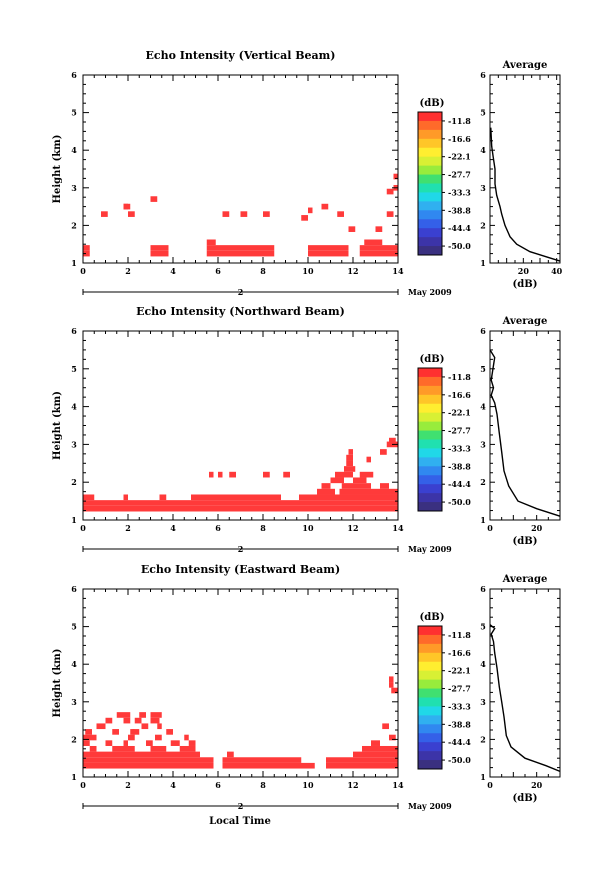 The width and height of the screenshot is (612, 875). I want to click on y-axis-label: Height (km), so click(57, 169).